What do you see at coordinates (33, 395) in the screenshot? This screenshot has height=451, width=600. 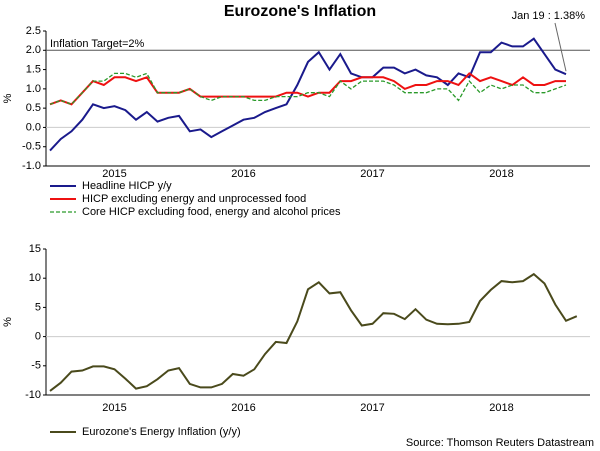 I see `y-tick-label: -10` at bounding box center [33, 395].